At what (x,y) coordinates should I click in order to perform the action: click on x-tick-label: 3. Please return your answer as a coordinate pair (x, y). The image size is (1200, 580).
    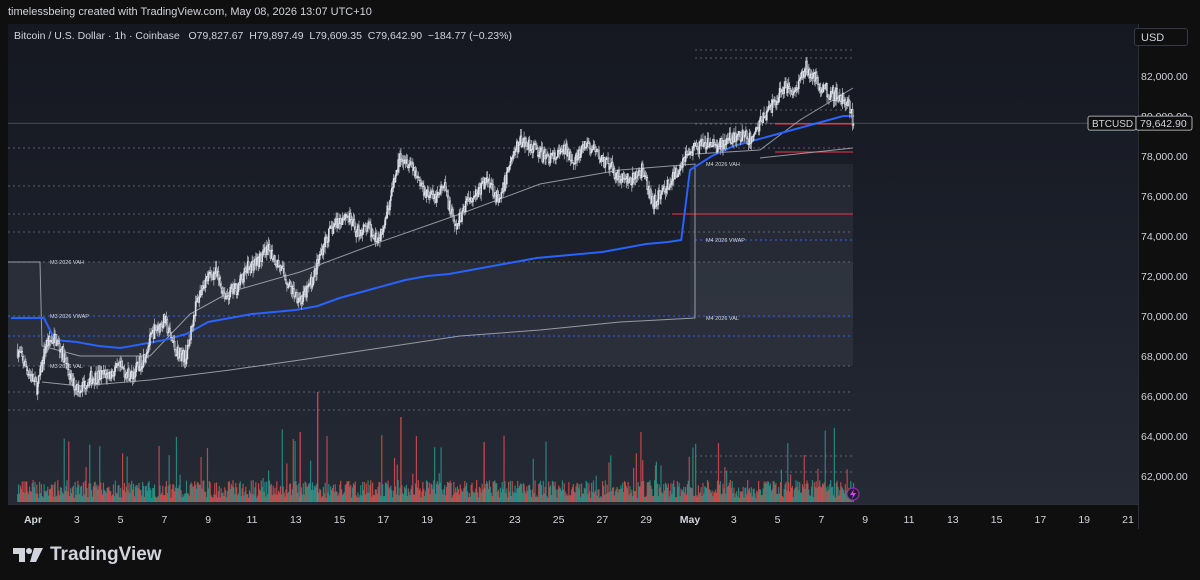
    Looking at the image, I should click on (734, 520).